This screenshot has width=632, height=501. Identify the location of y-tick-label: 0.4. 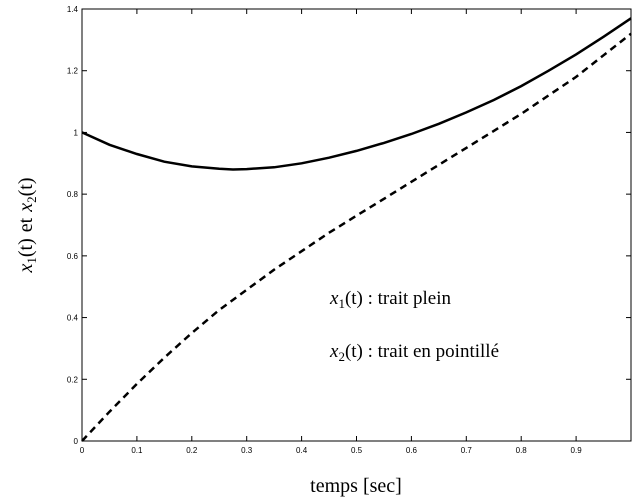
(73, 318).